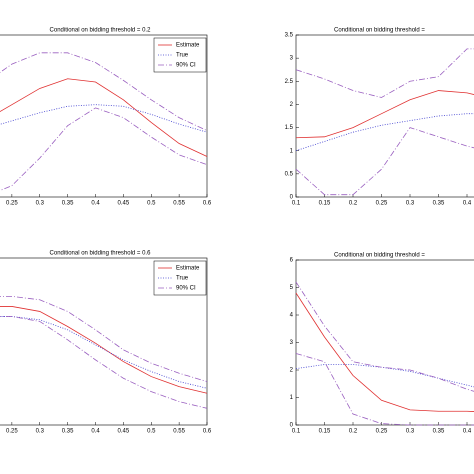 This screenshot has width=474, height=474. Describe the element at coordinates (289, 128) in the screenshot. I see `y-tick-label: 1.5` at that location.